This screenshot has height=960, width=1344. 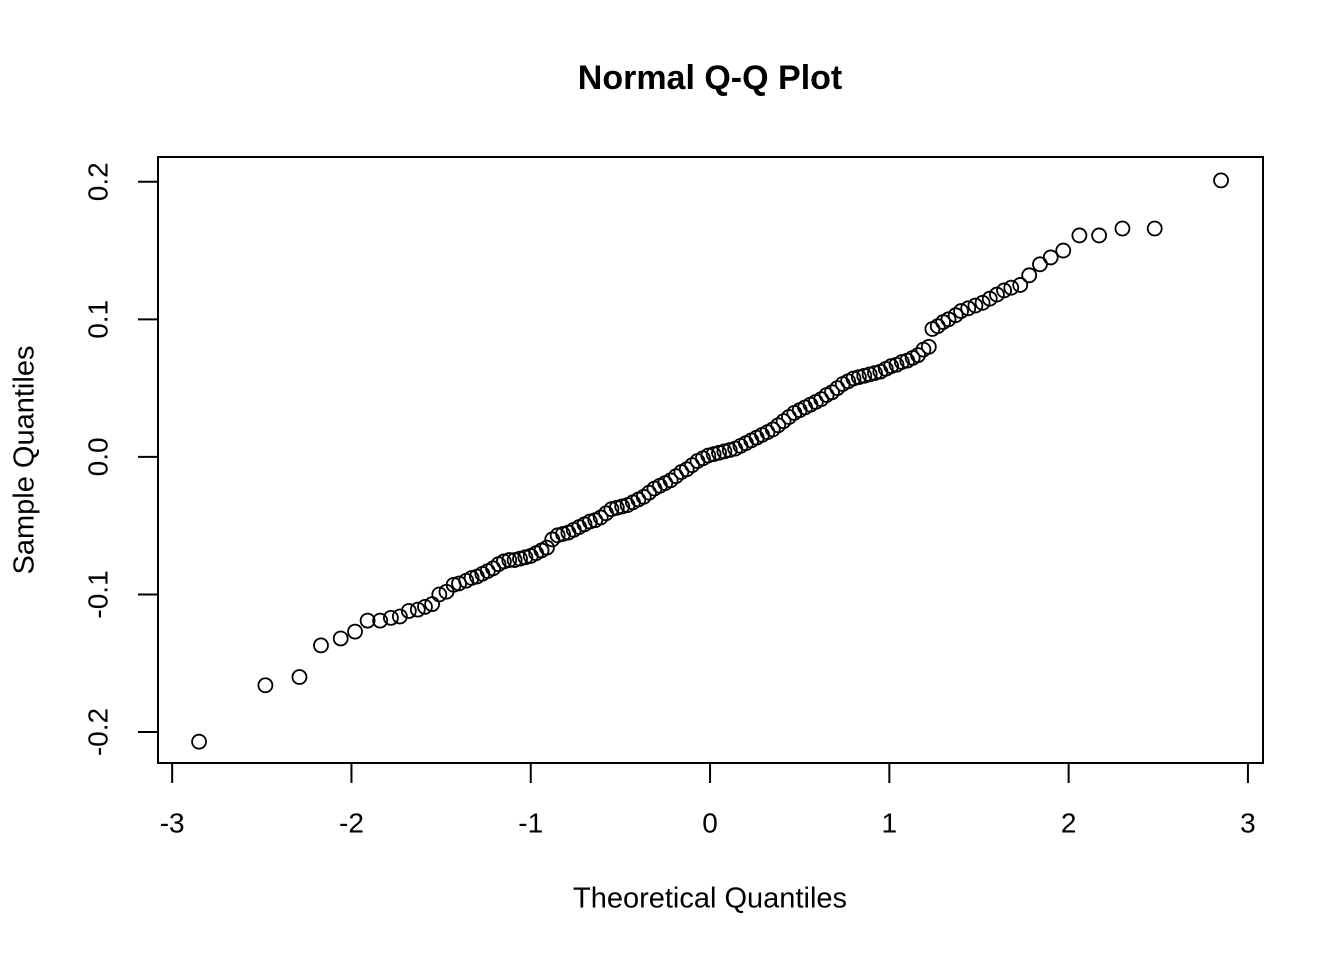 I want to click on y-axis-title: Sample Quantiles, so click(x=25, y=460).